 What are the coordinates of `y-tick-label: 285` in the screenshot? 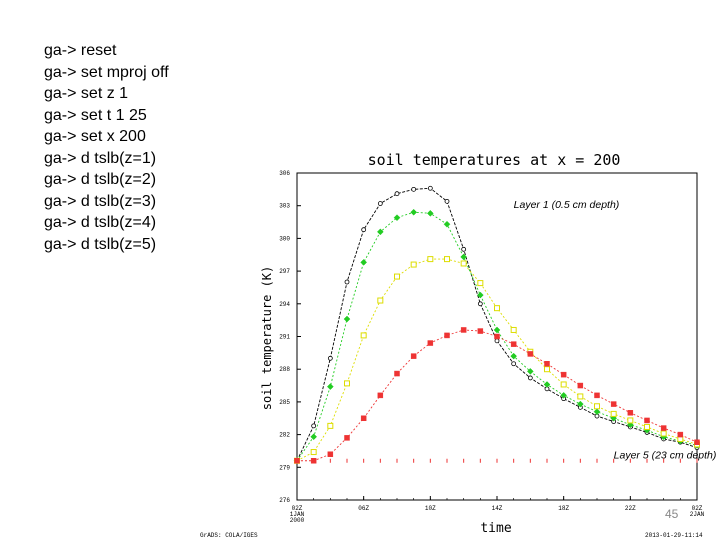 It's located at (284, 402).